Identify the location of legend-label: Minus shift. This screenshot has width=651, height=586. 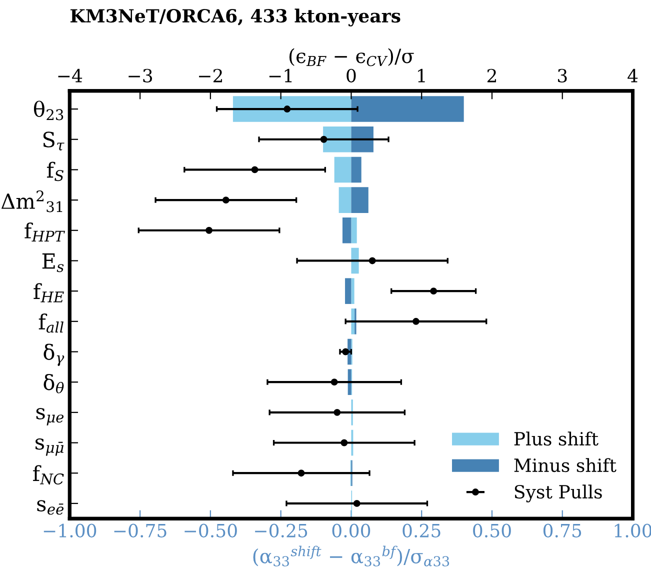
(565, 465).